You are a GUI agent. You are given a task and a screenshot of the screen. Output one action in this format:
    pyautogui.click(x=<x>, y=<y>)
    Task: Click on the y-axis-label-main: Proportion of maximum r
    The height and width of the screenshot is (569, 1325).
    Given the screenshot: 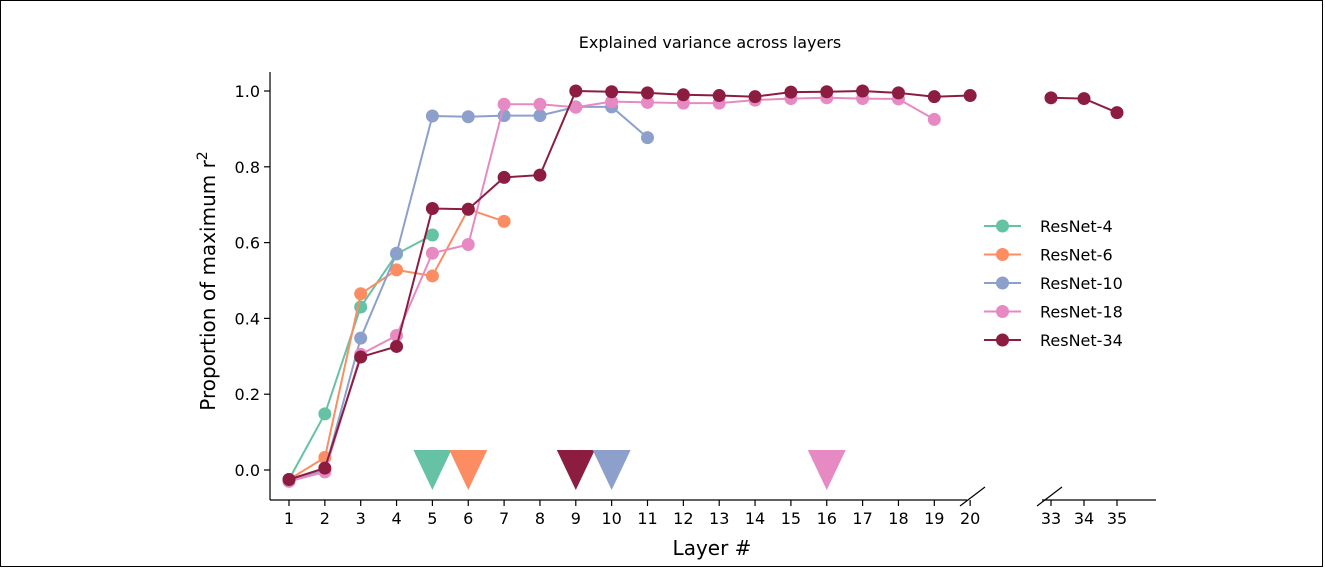 What is the action you would take?
    pyautogui.click(x=208, y=284)
    